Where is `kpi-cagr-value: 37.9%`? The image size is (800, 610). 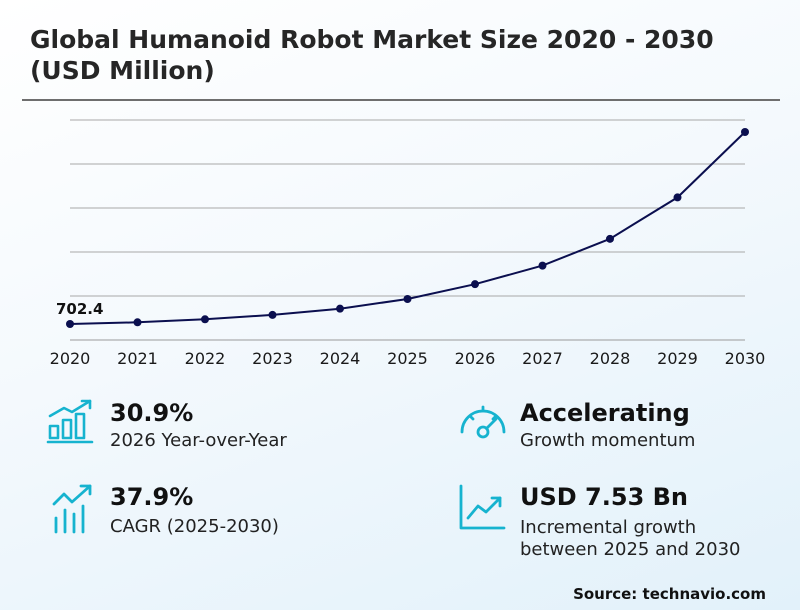
kpi-cagr-value: 37.9% is located at coordinates (152, 497).